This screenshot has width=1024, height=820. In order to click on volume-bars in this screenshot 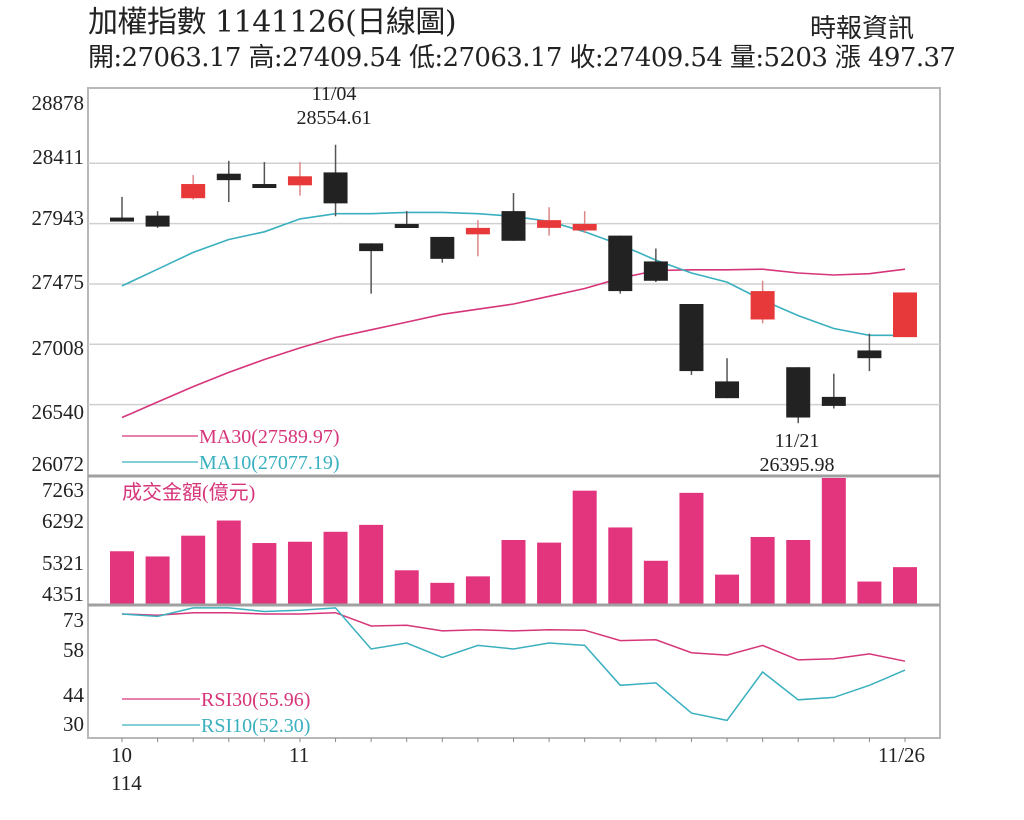, I will do `click(513, 541)`.